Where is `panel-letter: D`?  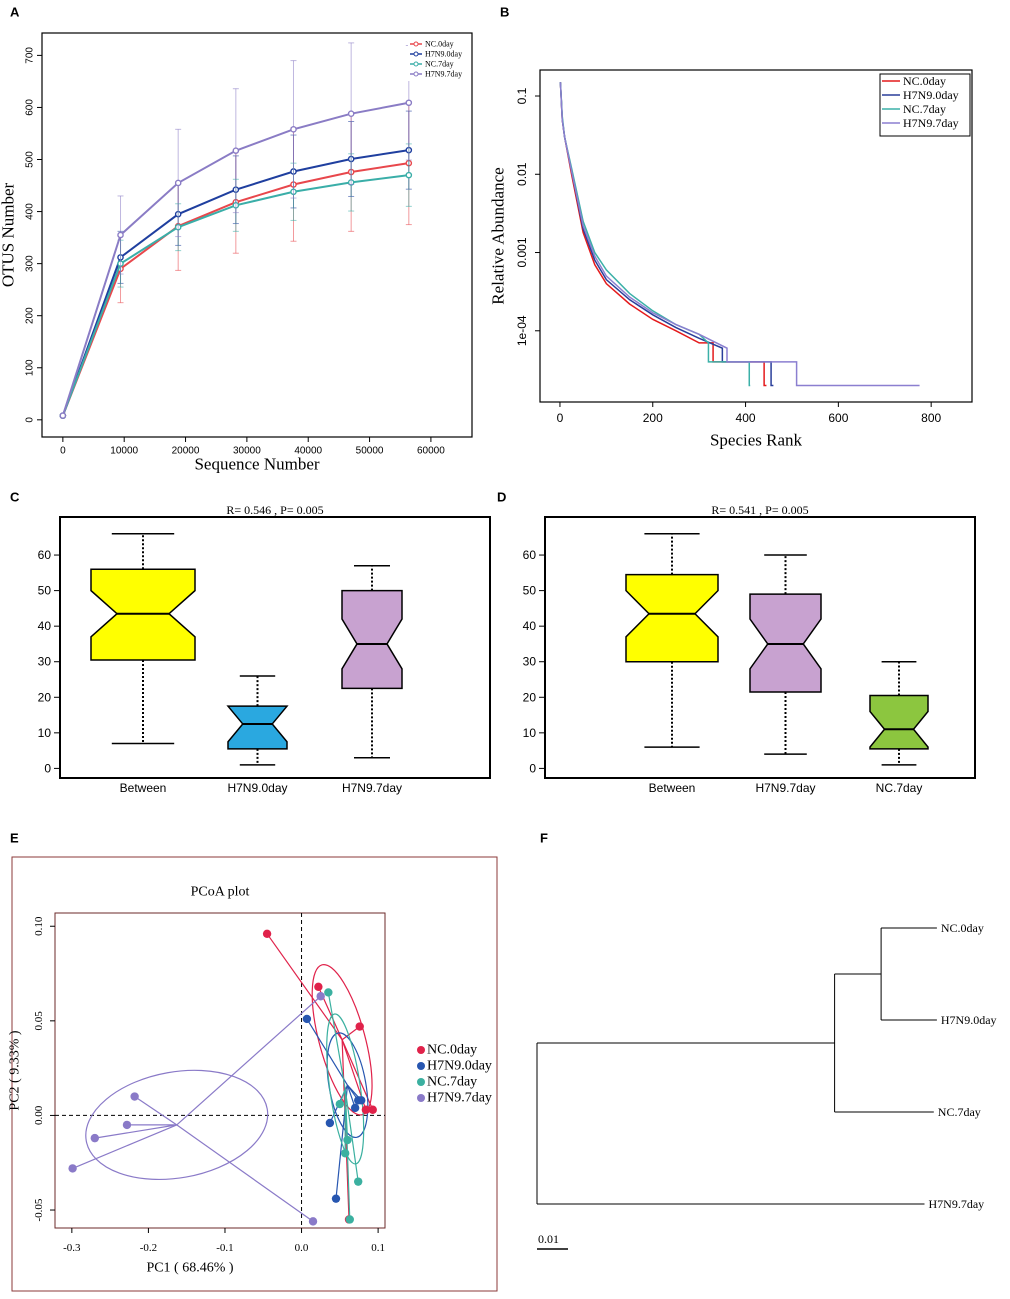
panel-letter: D is located at coordinates (501, 497).